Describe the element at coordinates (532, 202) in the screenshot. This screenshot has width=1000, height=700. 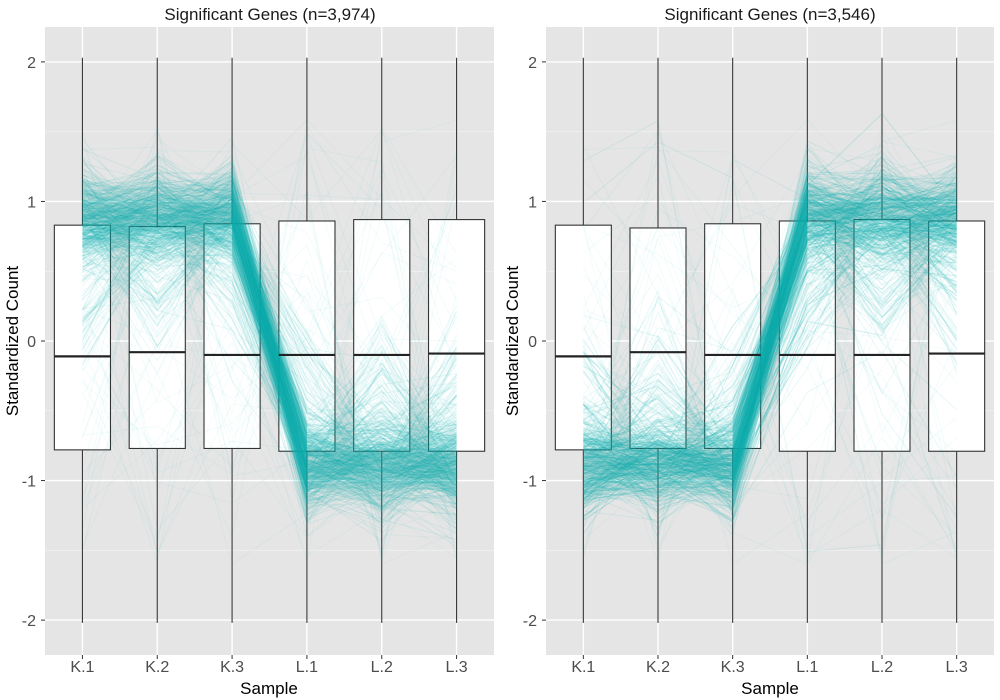
I see `y-tick-label: 1` at that location.